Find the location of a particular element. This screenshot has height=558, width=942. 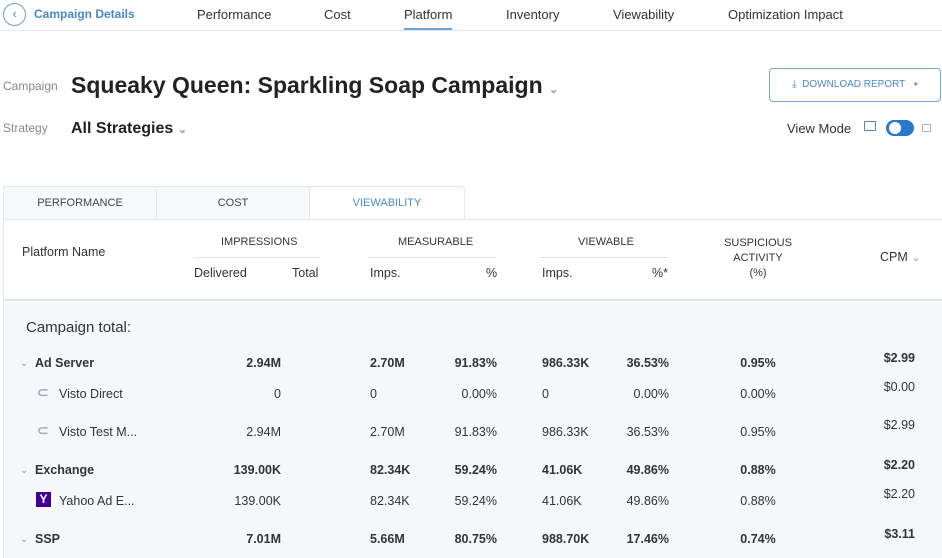

tab-cost: COST is located at coordinates (233, 203).